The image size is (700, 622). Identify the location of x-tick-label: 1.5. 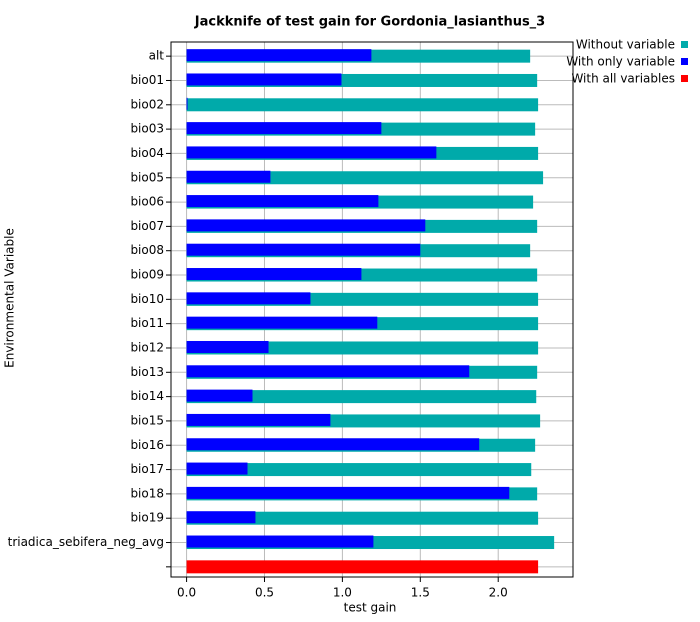
(420, 593).